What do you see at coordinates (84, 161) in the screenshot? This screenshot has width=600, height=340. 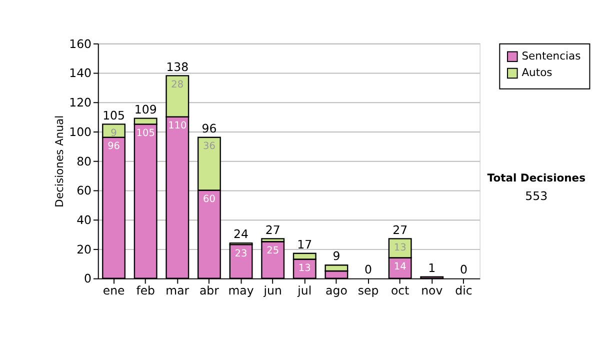 I see `y-tick-label: 80` at bounding box center [84, 161].